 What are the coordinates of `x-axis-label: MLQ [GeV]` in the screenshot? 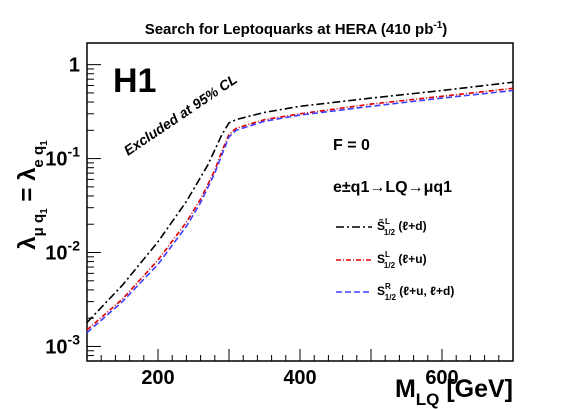 It's located at (454, 392).